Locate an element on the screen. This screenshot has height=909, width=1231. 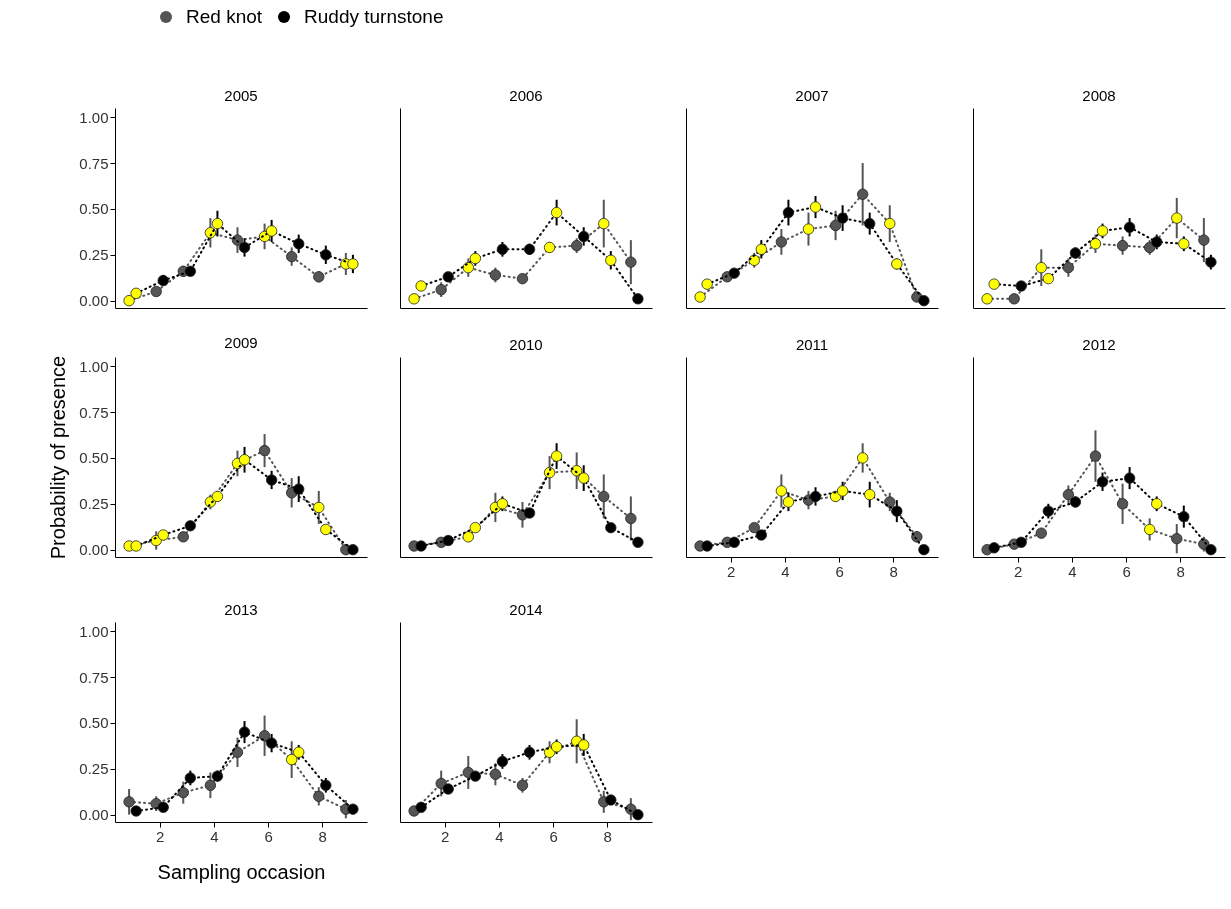
chart-title: 2010 is located at coordinates (526, 344).